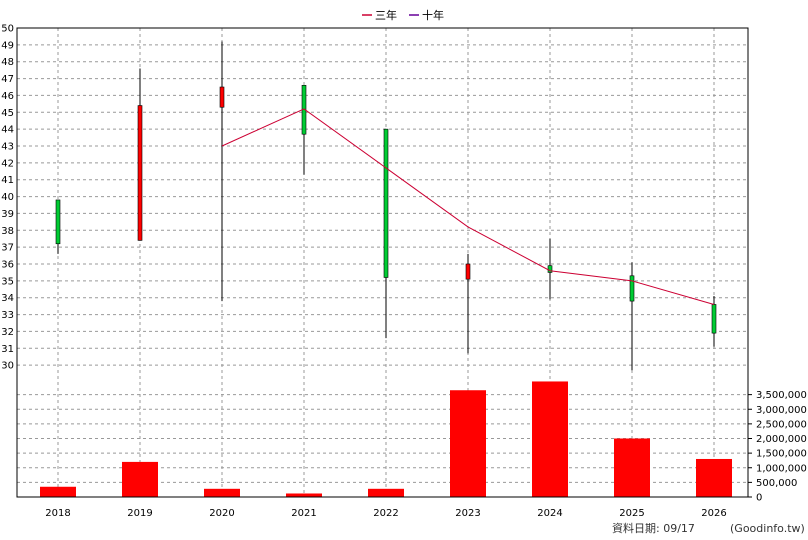  Describe the element at coordinates (7, 79) in the screenshot. I see `price-tick-label: 47` at that location.